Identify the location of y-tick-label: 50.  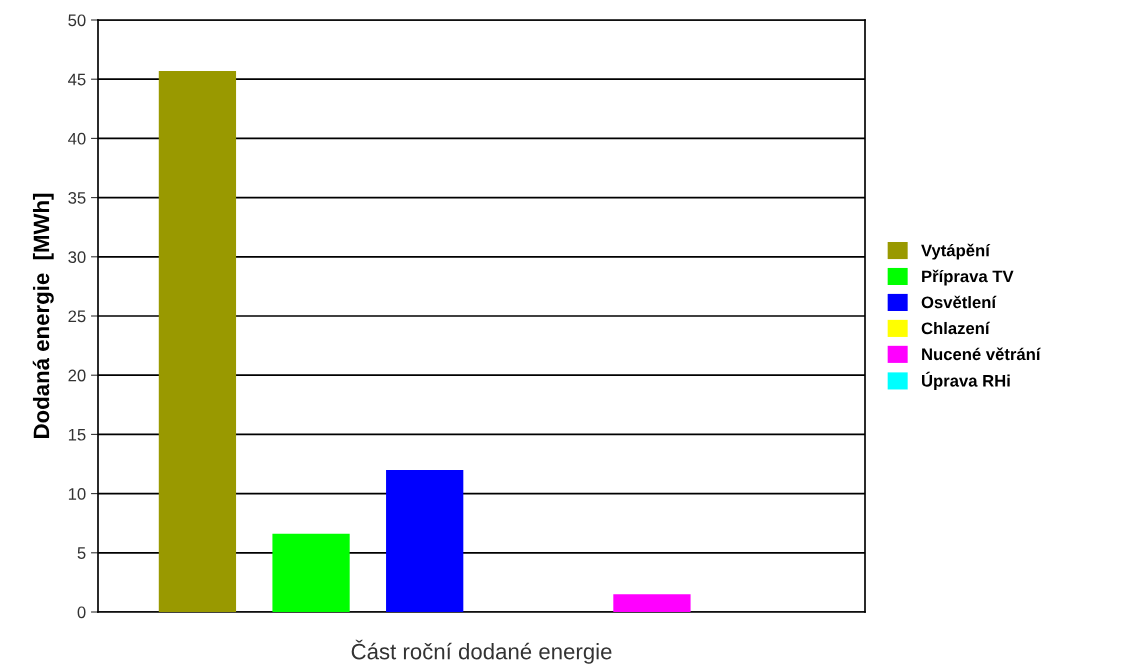
(77, 20).